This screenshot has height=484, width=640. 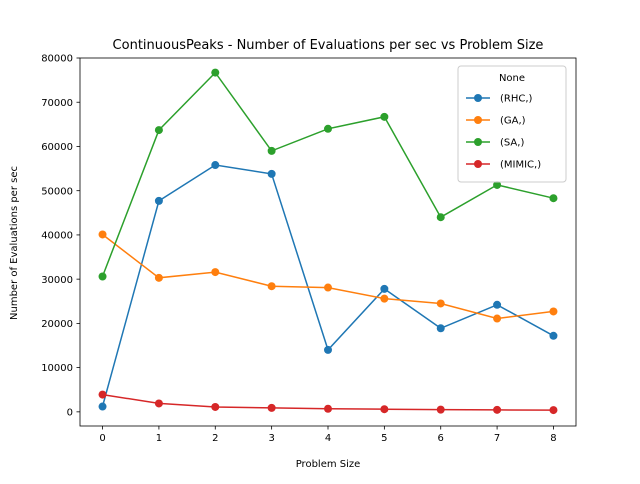 What do you see at coordinates (57, 59) in the screenshot?
I see `y-tick-label: 80000` at bounding box center [57, 59].